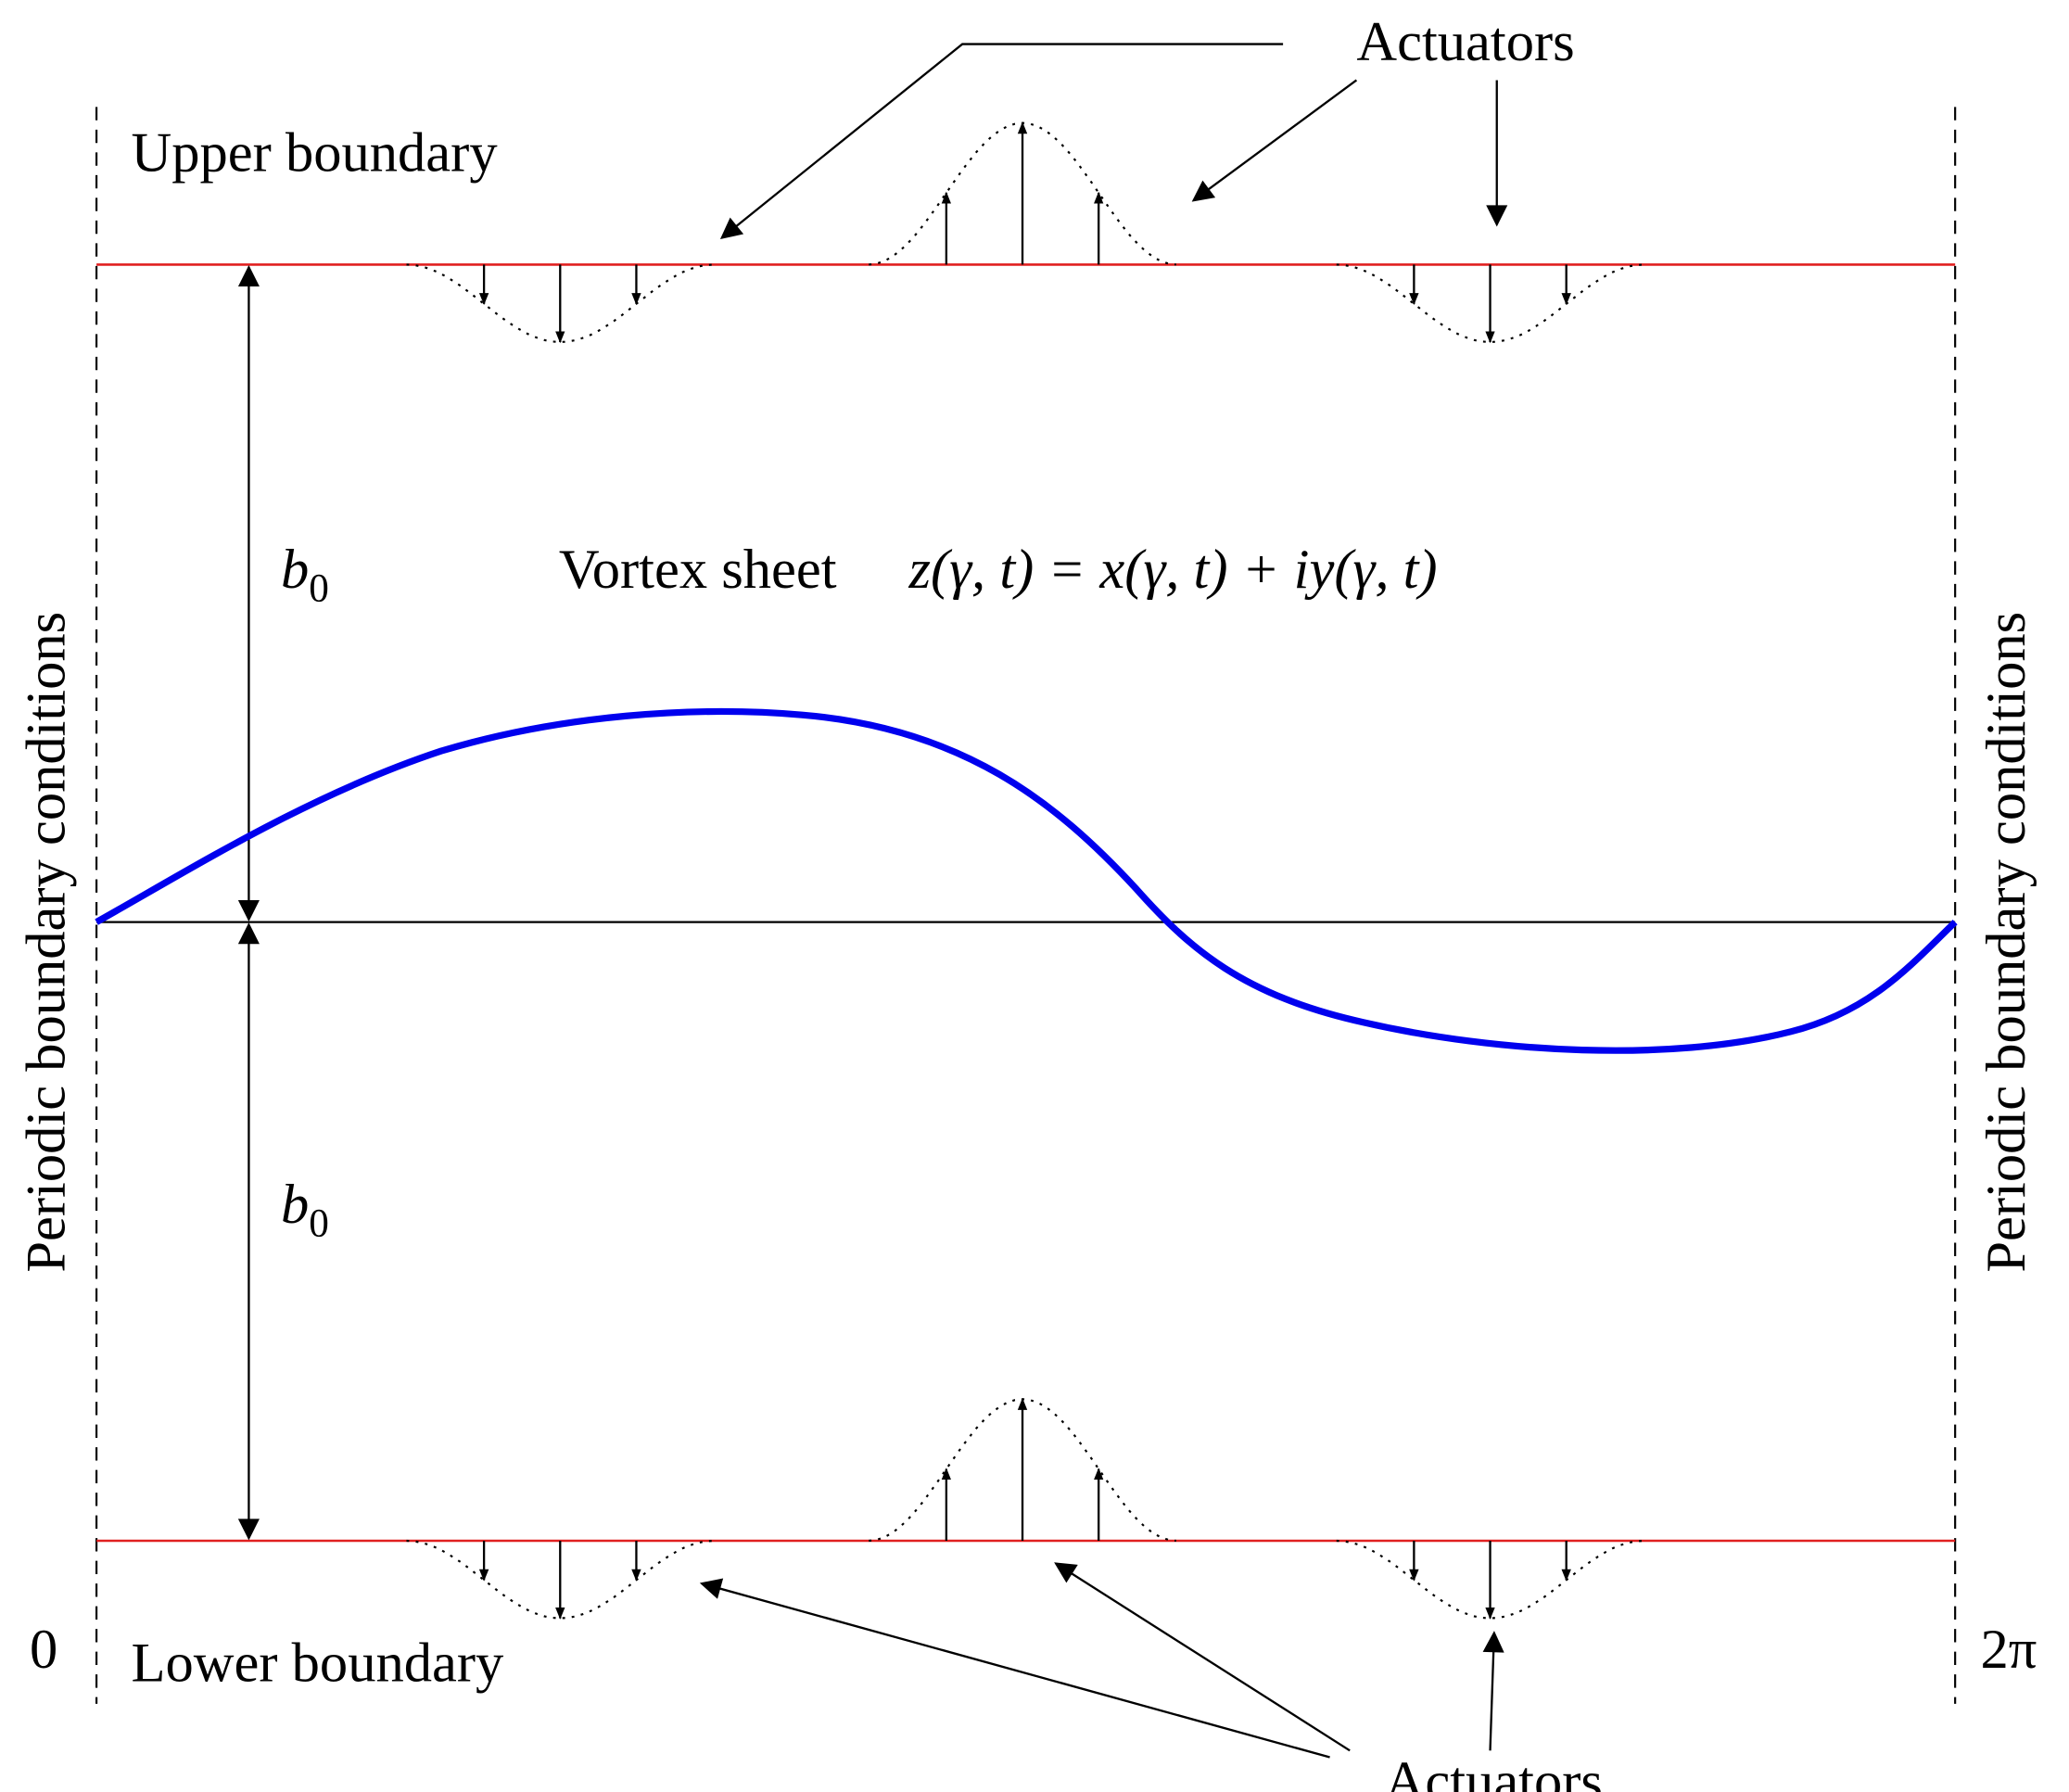 Image resolution: width=2069 pixels, height=1792 pixels. What do you see at coordinates (698, 570) in the screenshot?
I see `label: Vortex sheet` at bounding box center [698, 570].